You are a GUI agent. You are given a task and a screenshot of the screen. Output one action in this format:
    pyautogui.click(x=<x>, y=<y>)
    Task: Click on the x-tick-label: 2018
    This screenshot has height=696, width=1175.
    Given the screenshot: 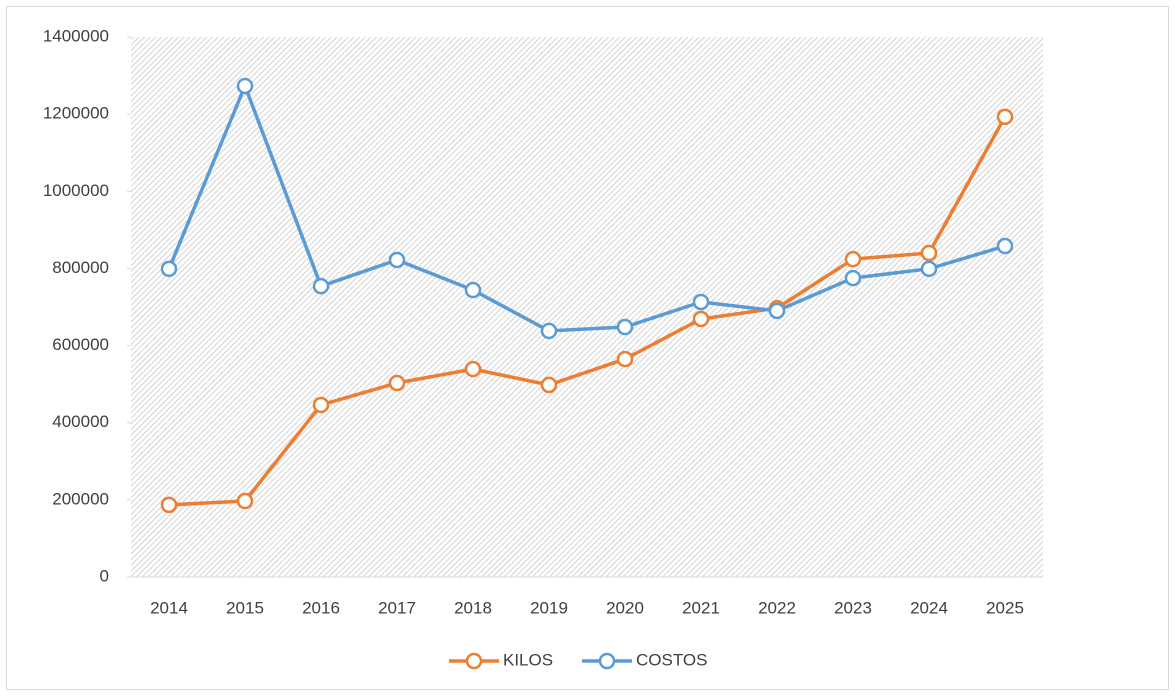 What is the action you would take?
    pyautogui.click(x=473, y=607)
    